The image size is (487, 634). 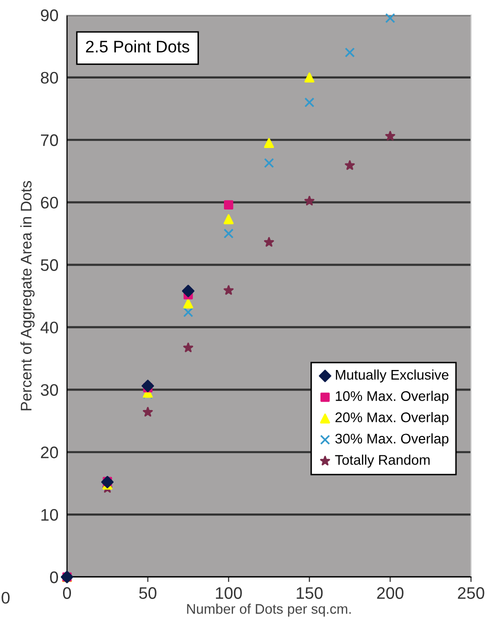 What do you see at coordinates (269, 610) in the screenshot?
I see `x-axis-title: Number of Dots per sq.cm.` at bounding box center [269, 610].